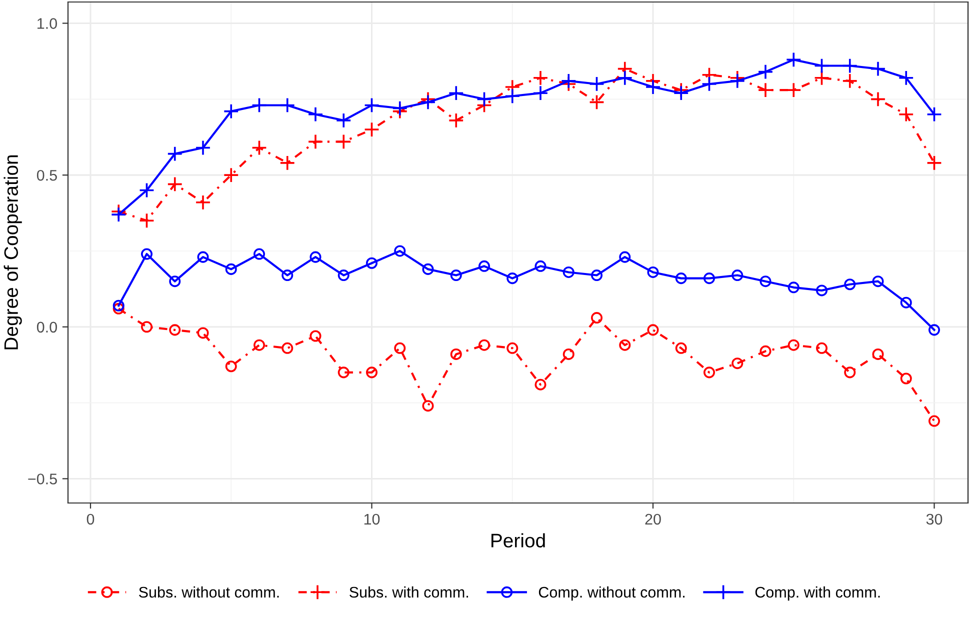  I want to click on x-axis-title: Period, so click(518, 540).